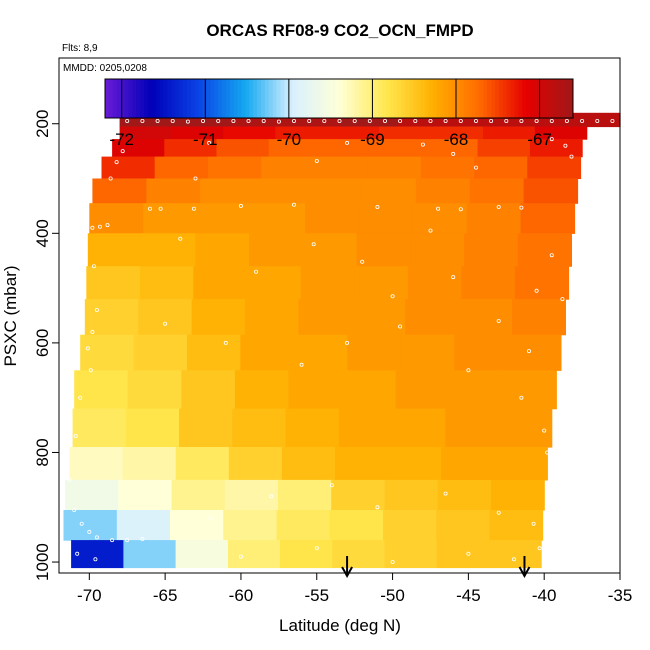 The image size is (650, 650). I want to click on x-tick-label: -70, so click(89, 595).